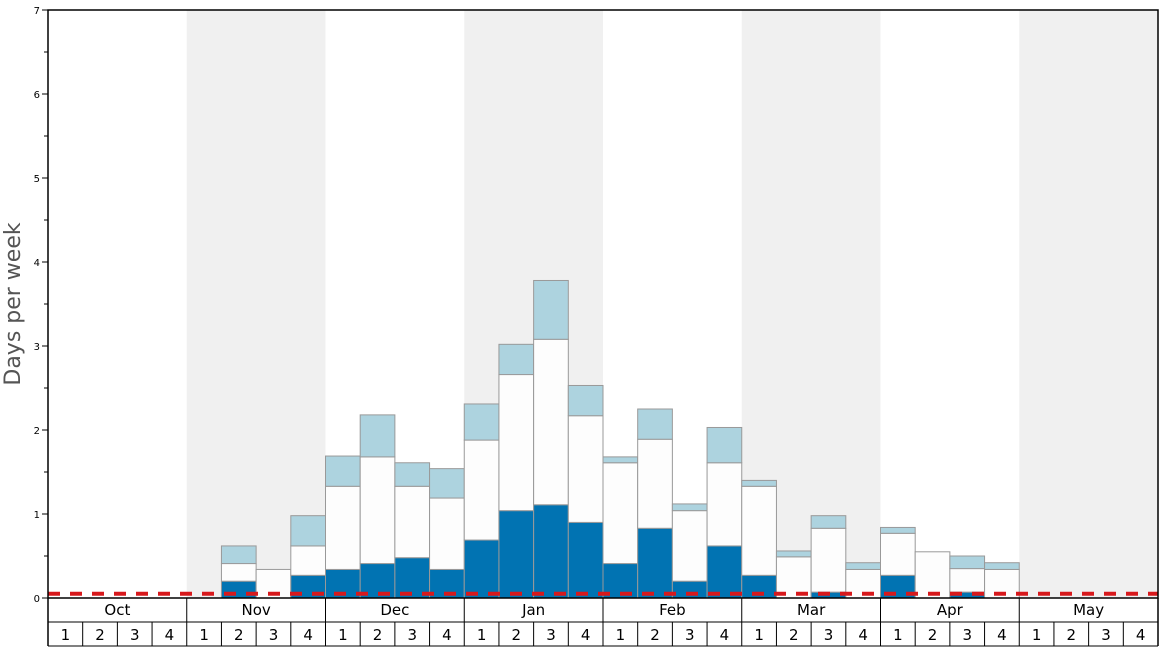 This screenshot has width=1168, height=648. What do you see at coordinates (37, 263) in the screenshot?
I see `y-tick-label: 4` at bounding box center [37, 263].